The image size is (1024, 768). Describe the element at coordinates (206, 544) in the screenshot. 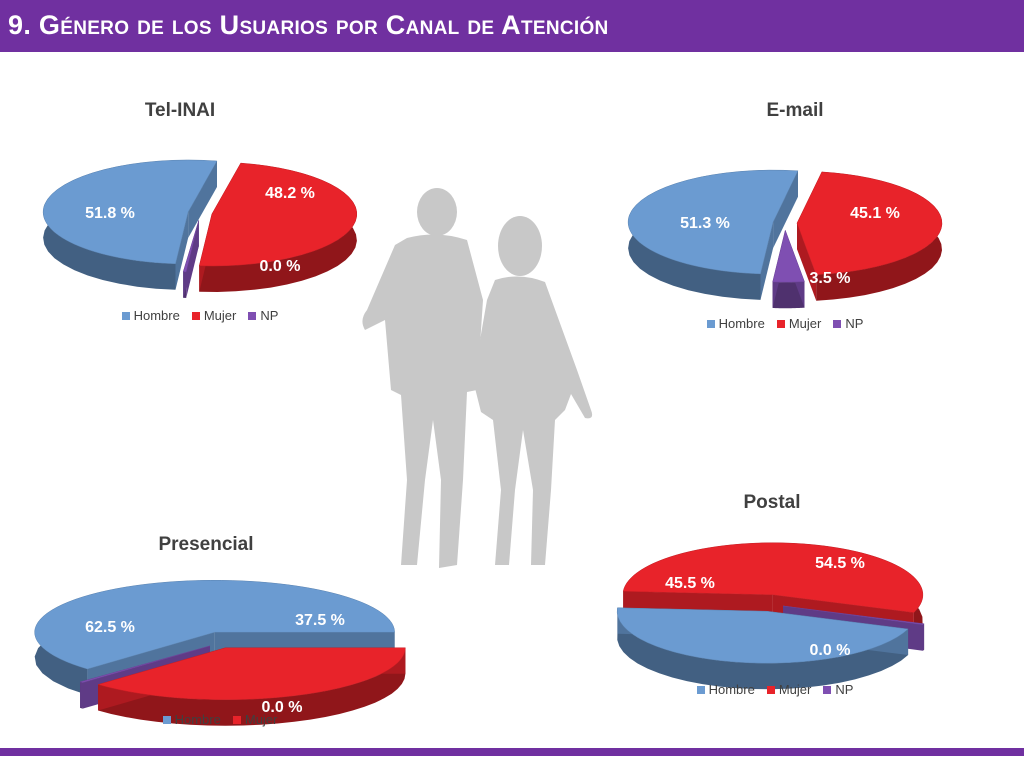

I see `chart-title: Presencial` at that location.